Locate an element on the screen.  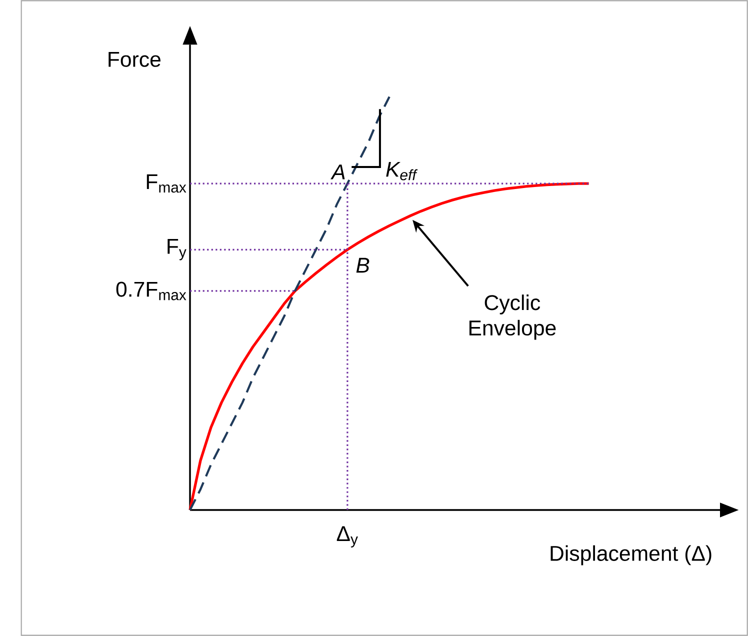
text: F$_{max}$ is located at coordinates (166, 183).